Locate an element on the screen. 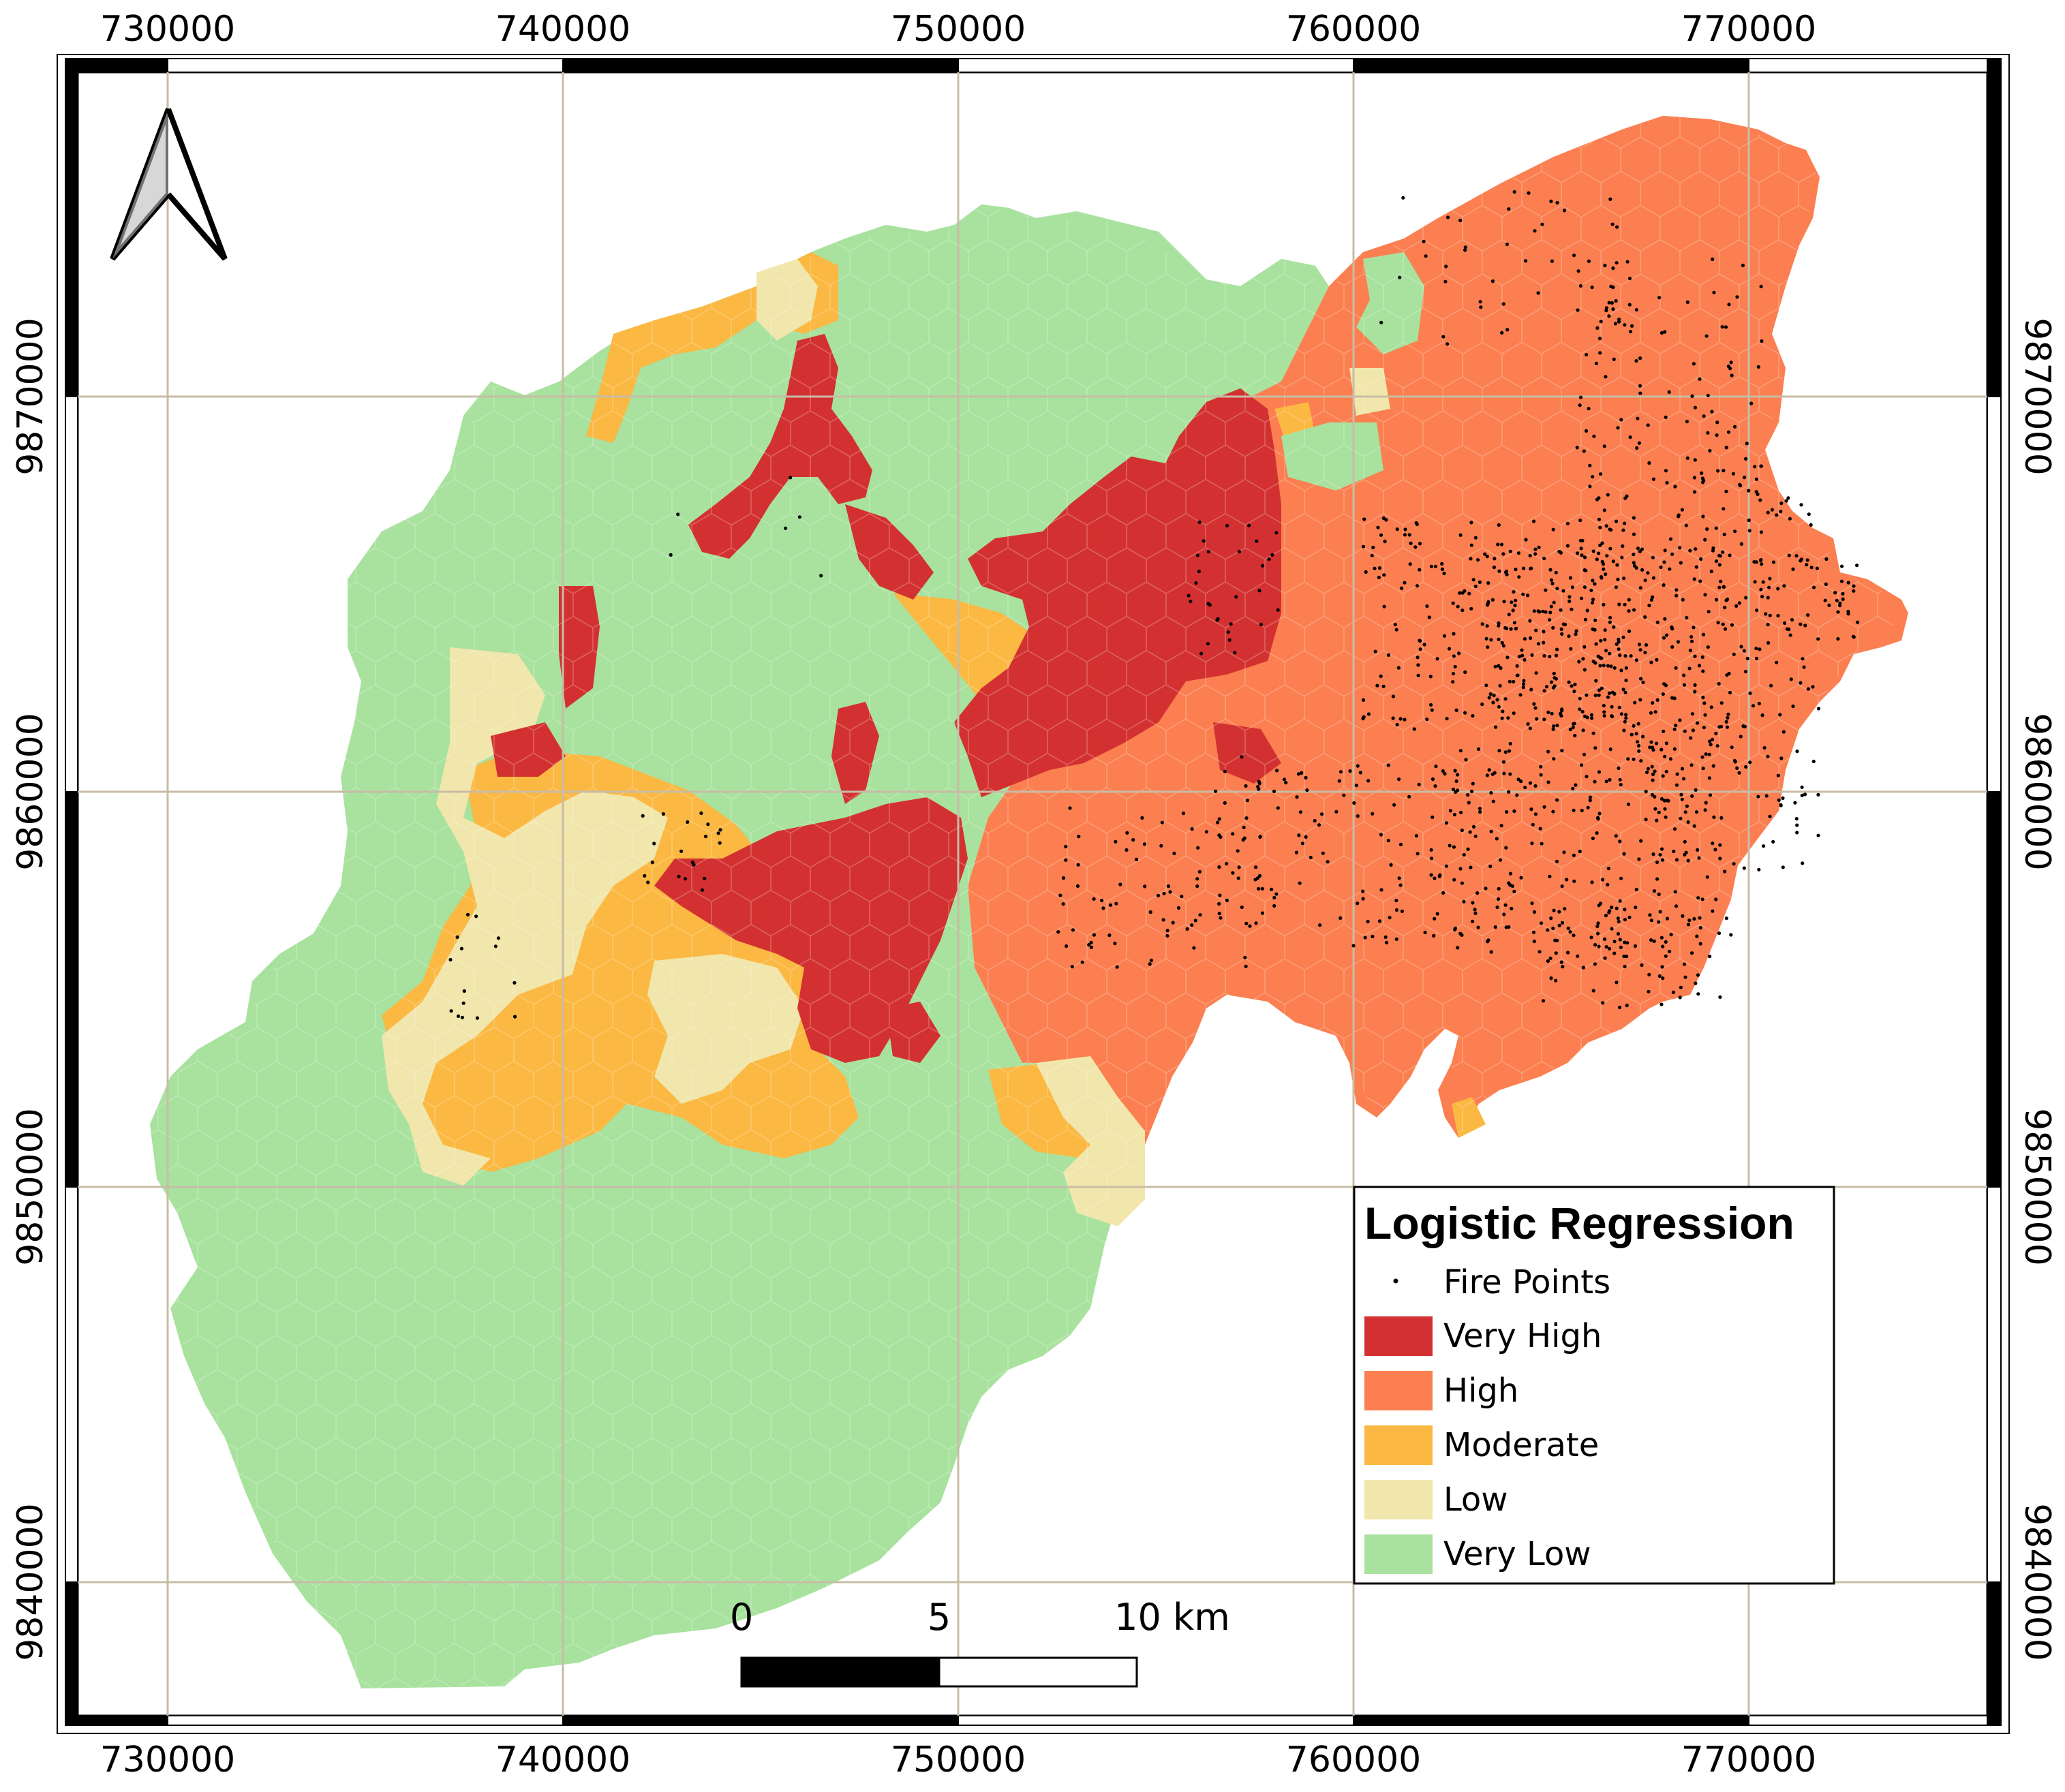 The image size is (2065, 1792). frame-band-right is located at coordinates (1994, 594).